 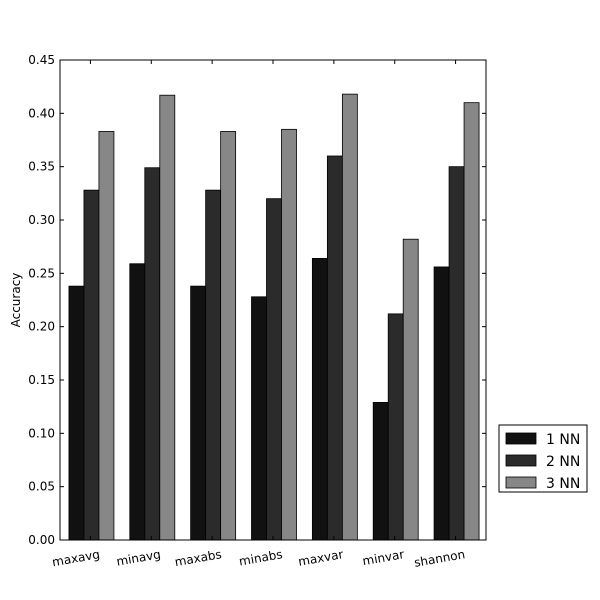 What do you see at coordinates (41, 487) in the screenshot?
I see `y-tick-label: 0.05` at bounding box center [41, 487].